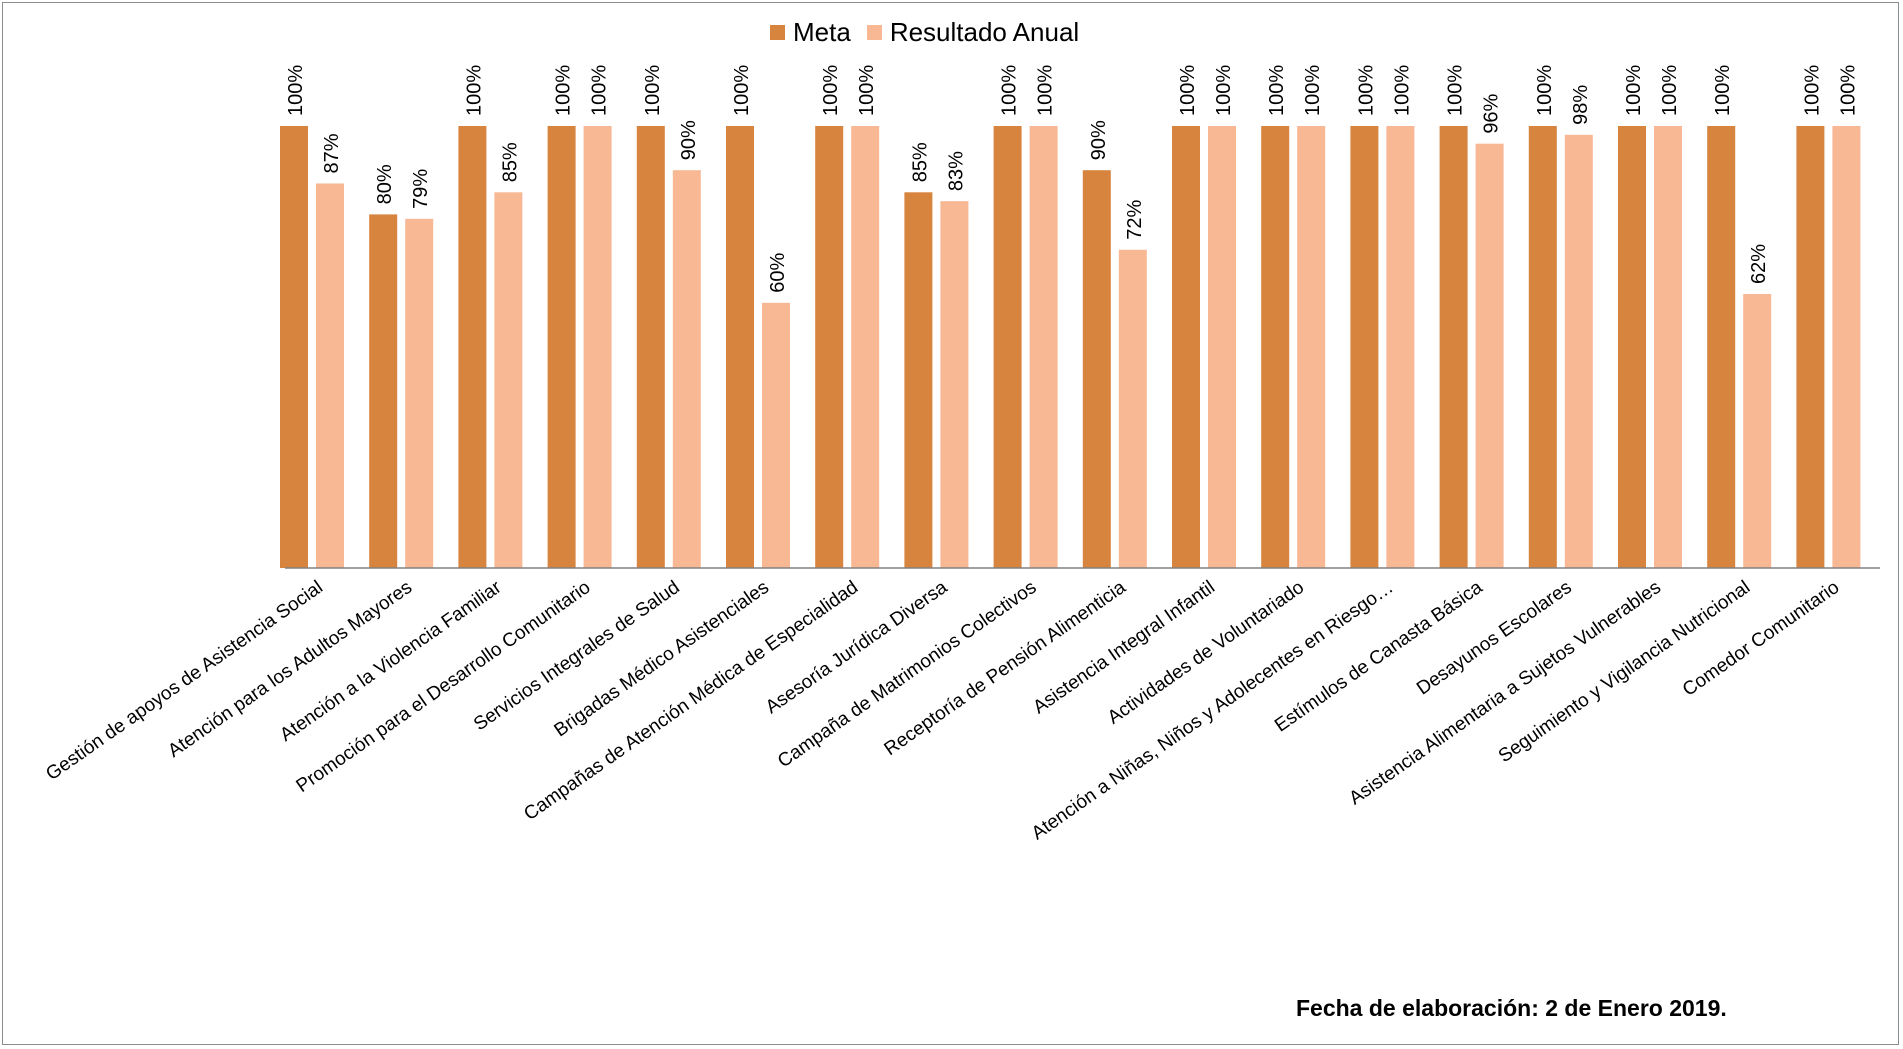  I want to click on legend-item-meta: Meta, so click(810, 32).